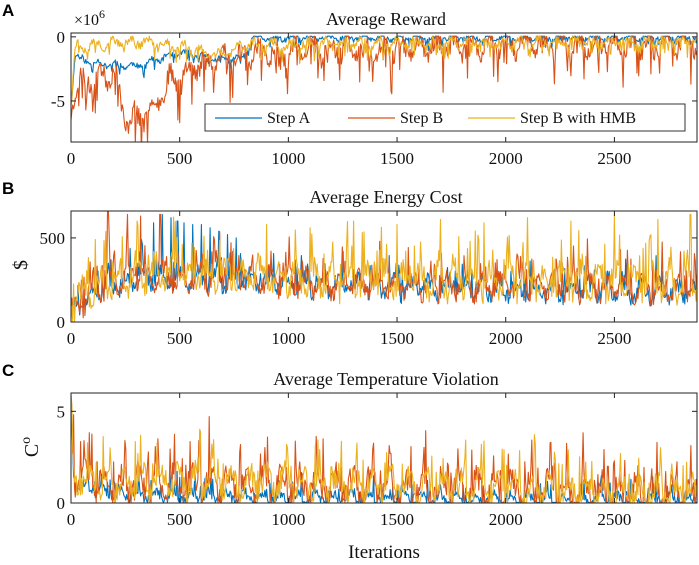 Image resolution: width=699 pixels, height=565 pixels. Describe the element at coordinates (384, 70) in the screenshot. I see `series-line-step-b-with-hmb` at that location.